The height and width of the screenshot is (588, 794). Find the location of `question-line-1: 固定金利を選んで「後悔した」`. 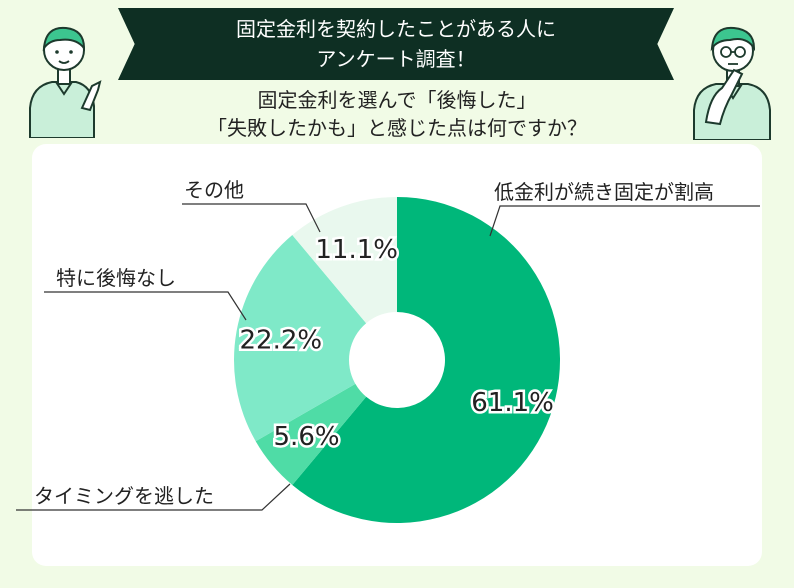

question-line-1: 固定金利を選んで「後悔した」 is located at coordinates (397, 100).